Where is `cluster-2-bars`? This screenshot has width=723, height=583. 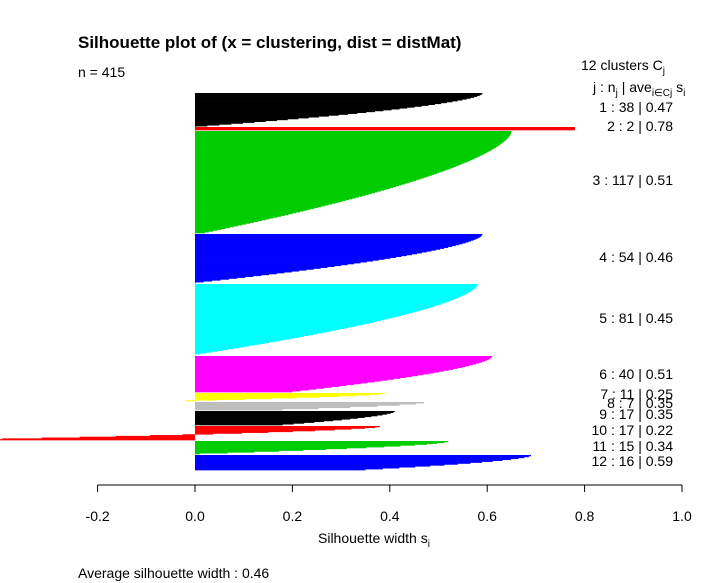
cluster-2-bars is located at coordinates (385, 129).